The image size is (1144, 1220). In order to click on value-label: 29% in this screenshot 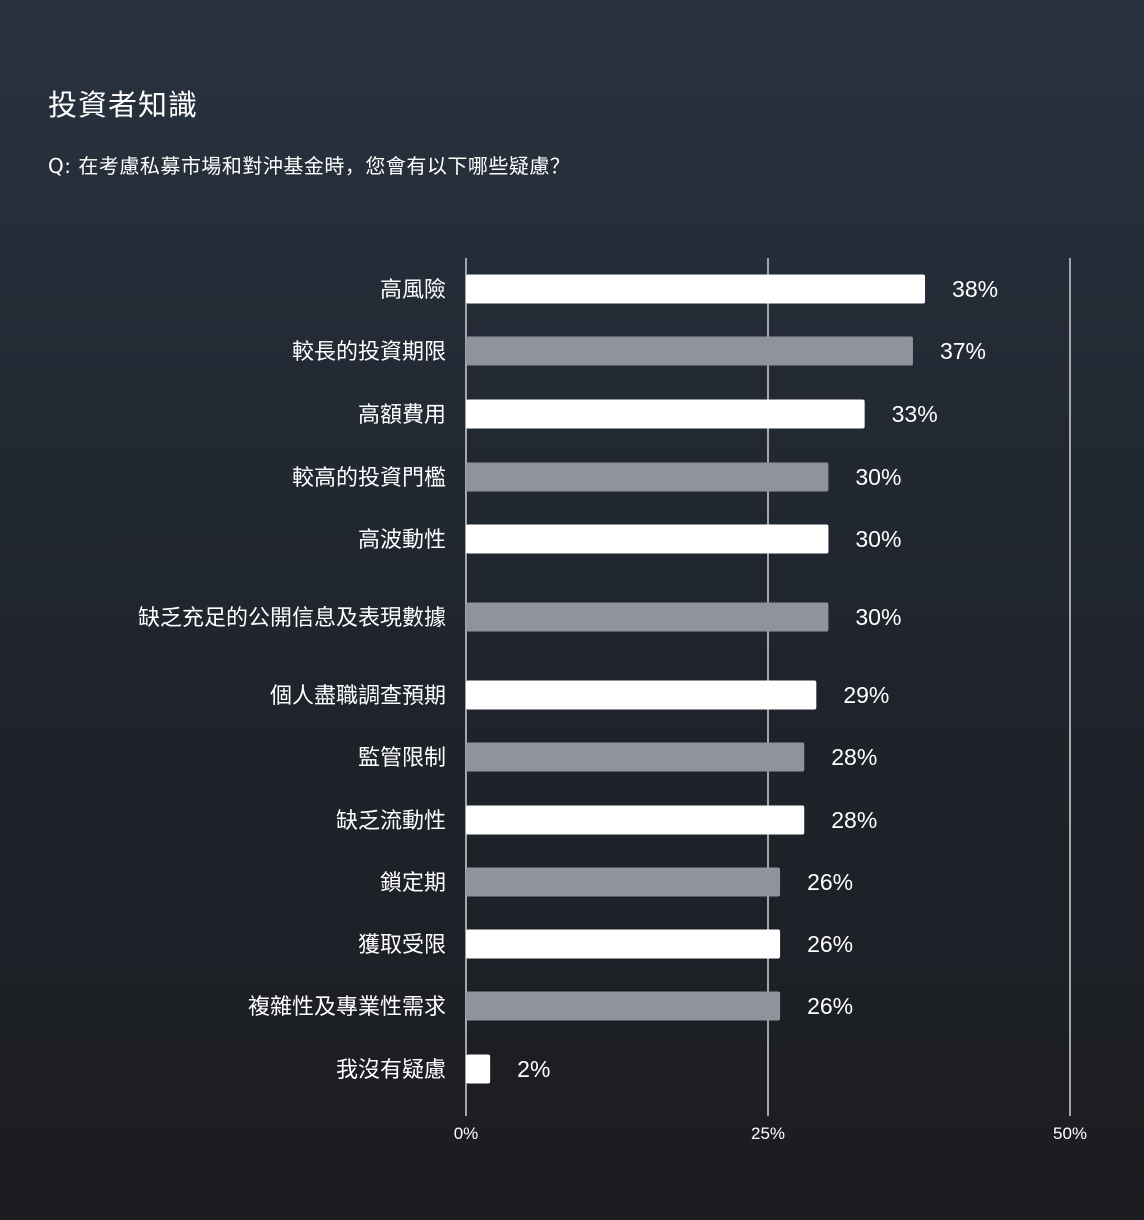, I will do `click(866, 695)`.